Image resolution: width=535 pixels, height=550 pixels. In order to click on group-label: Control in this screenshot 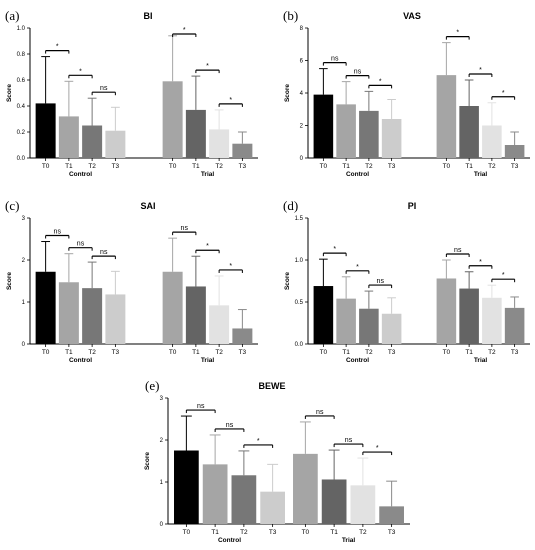, I will do `click(229, 540)`.